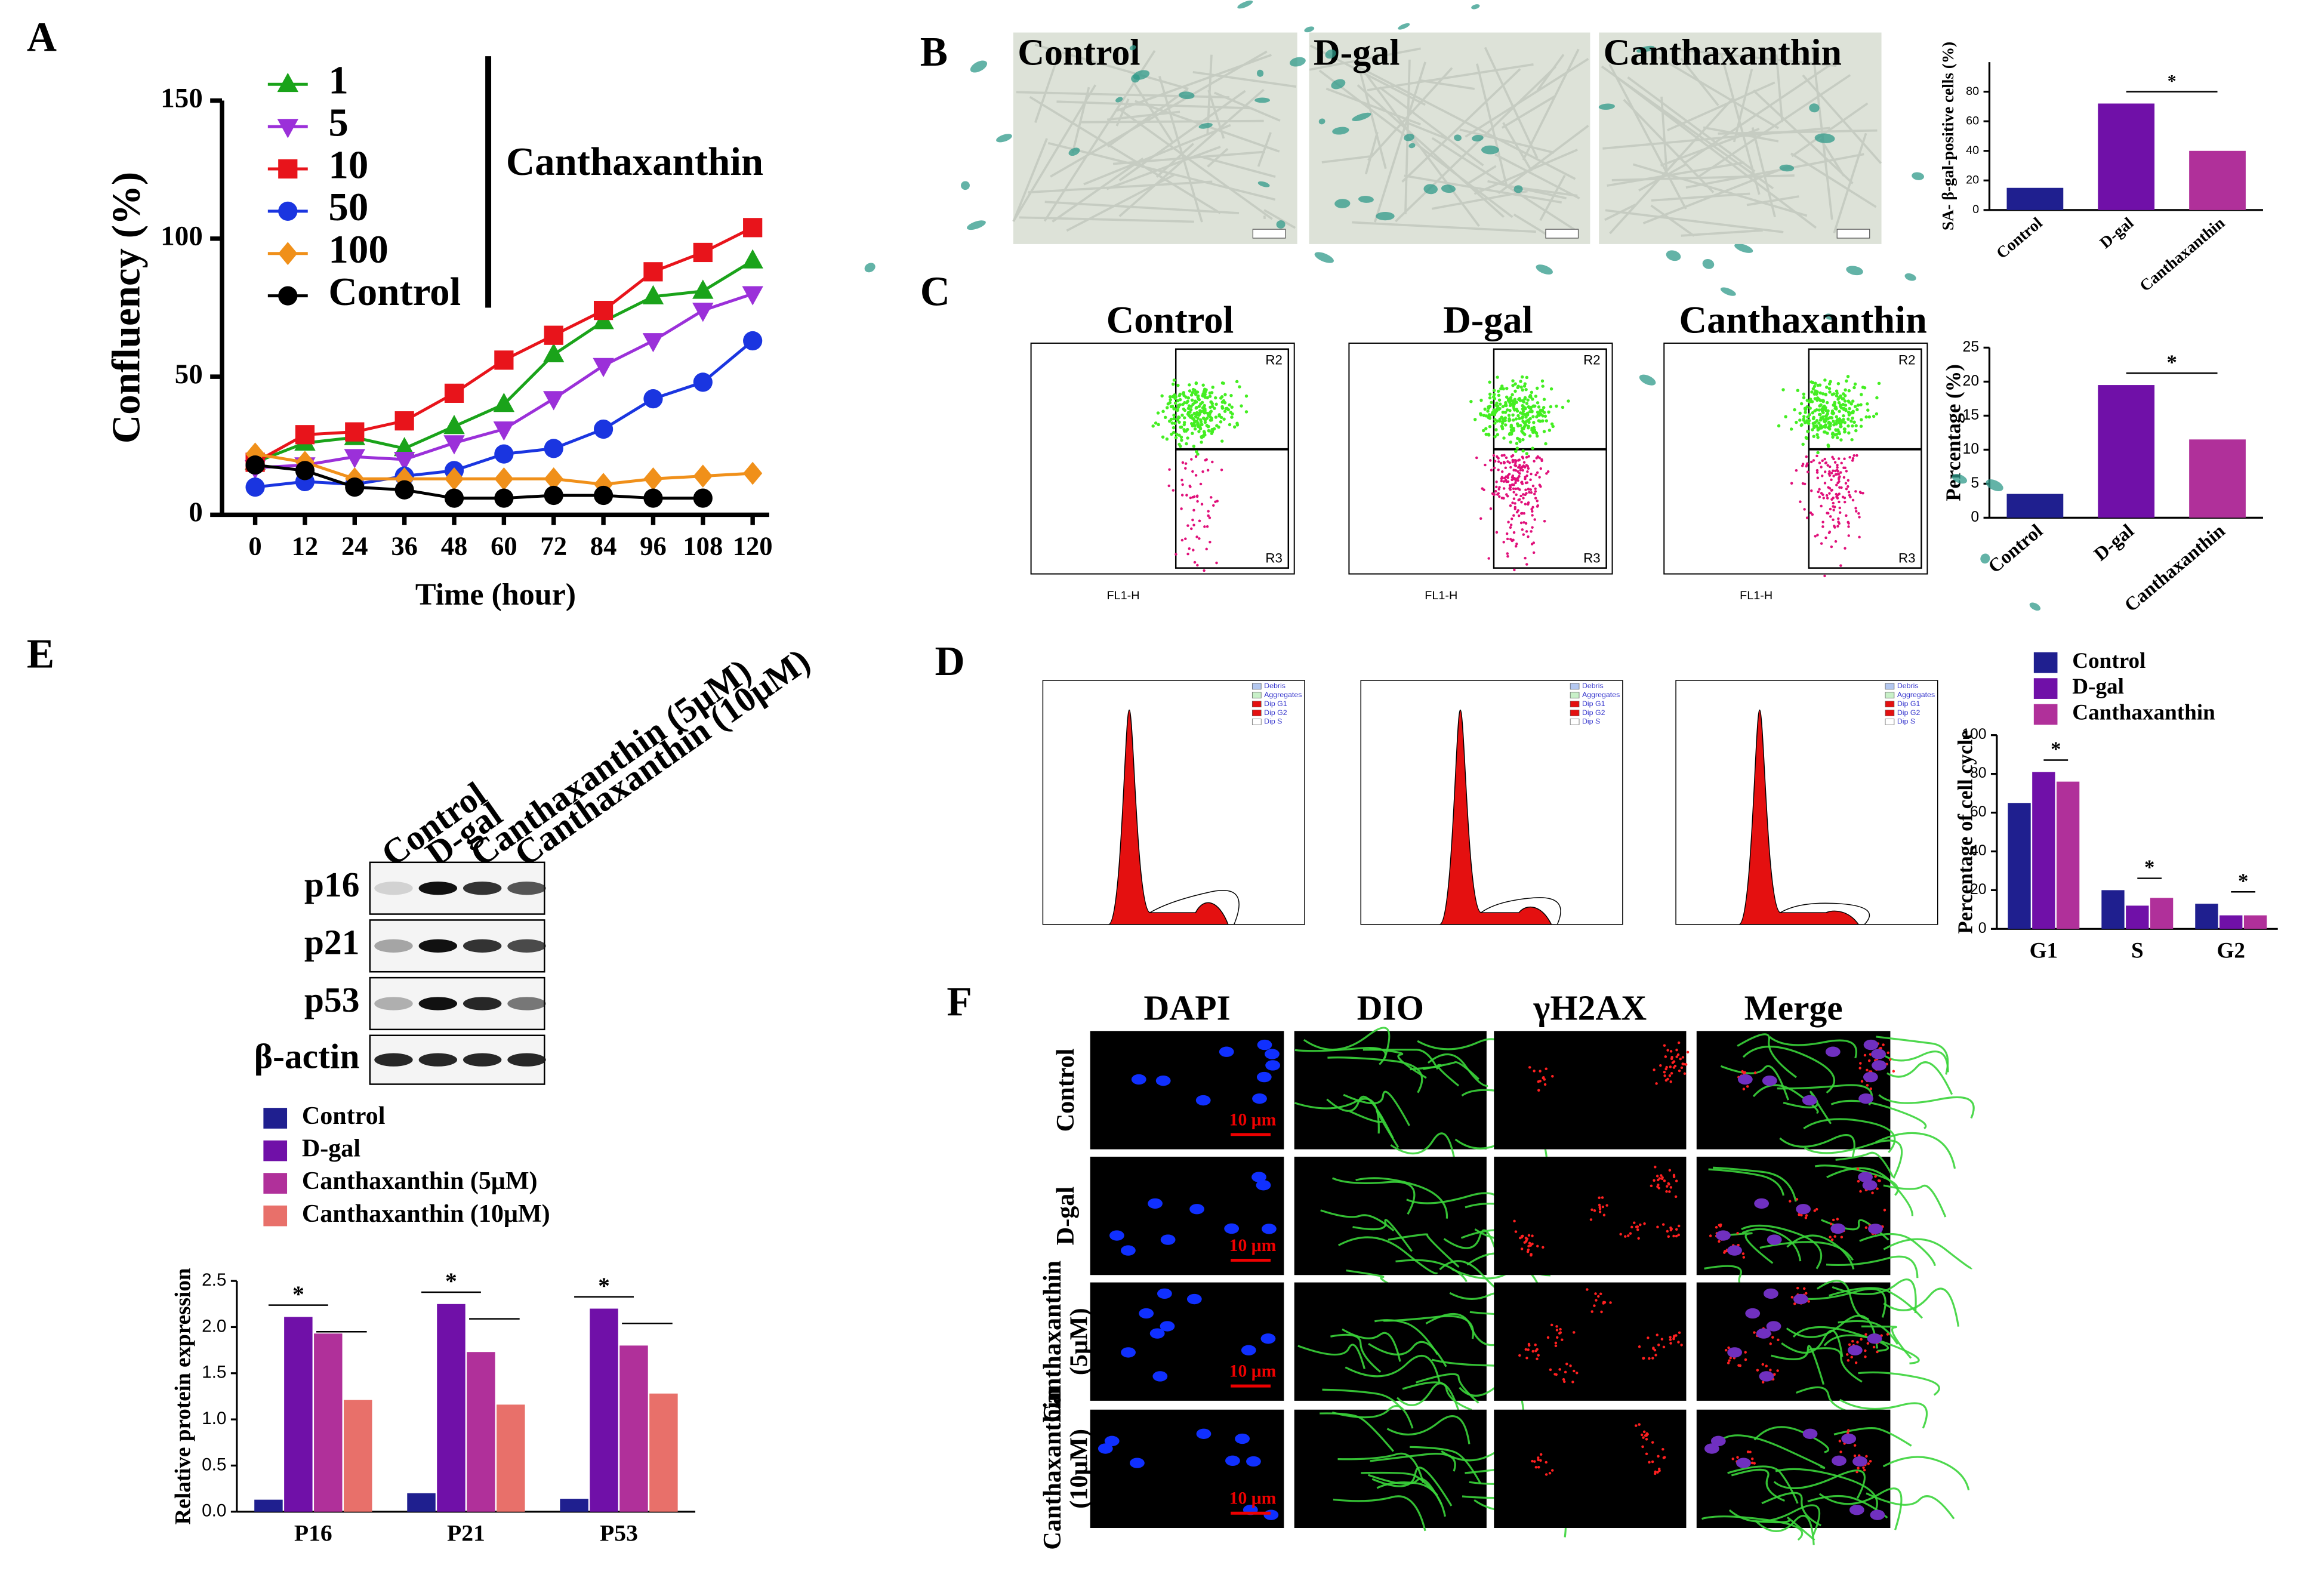 This screenshot has width=2312, height=1596. Describe the element at coordinates (2172, 362) in the screenshot. I see `significance-label: *` at that location.